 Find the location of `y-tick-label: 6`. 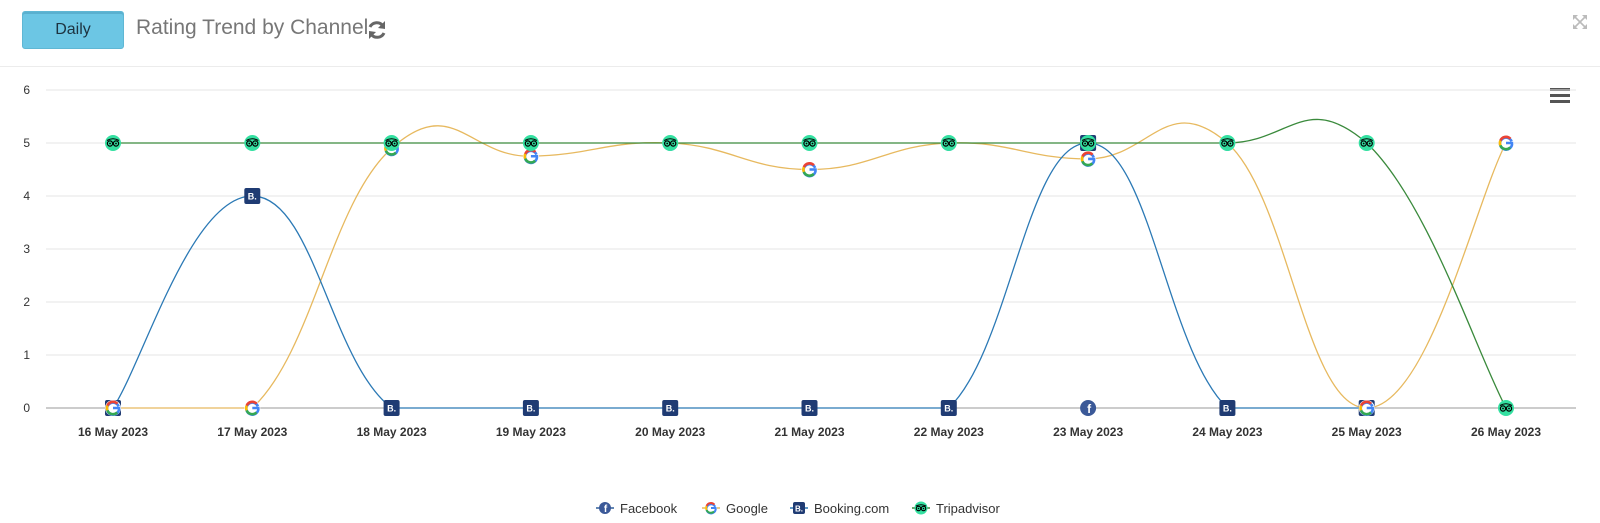

y-tick-label: 6 is located at coordinates (26, 90).